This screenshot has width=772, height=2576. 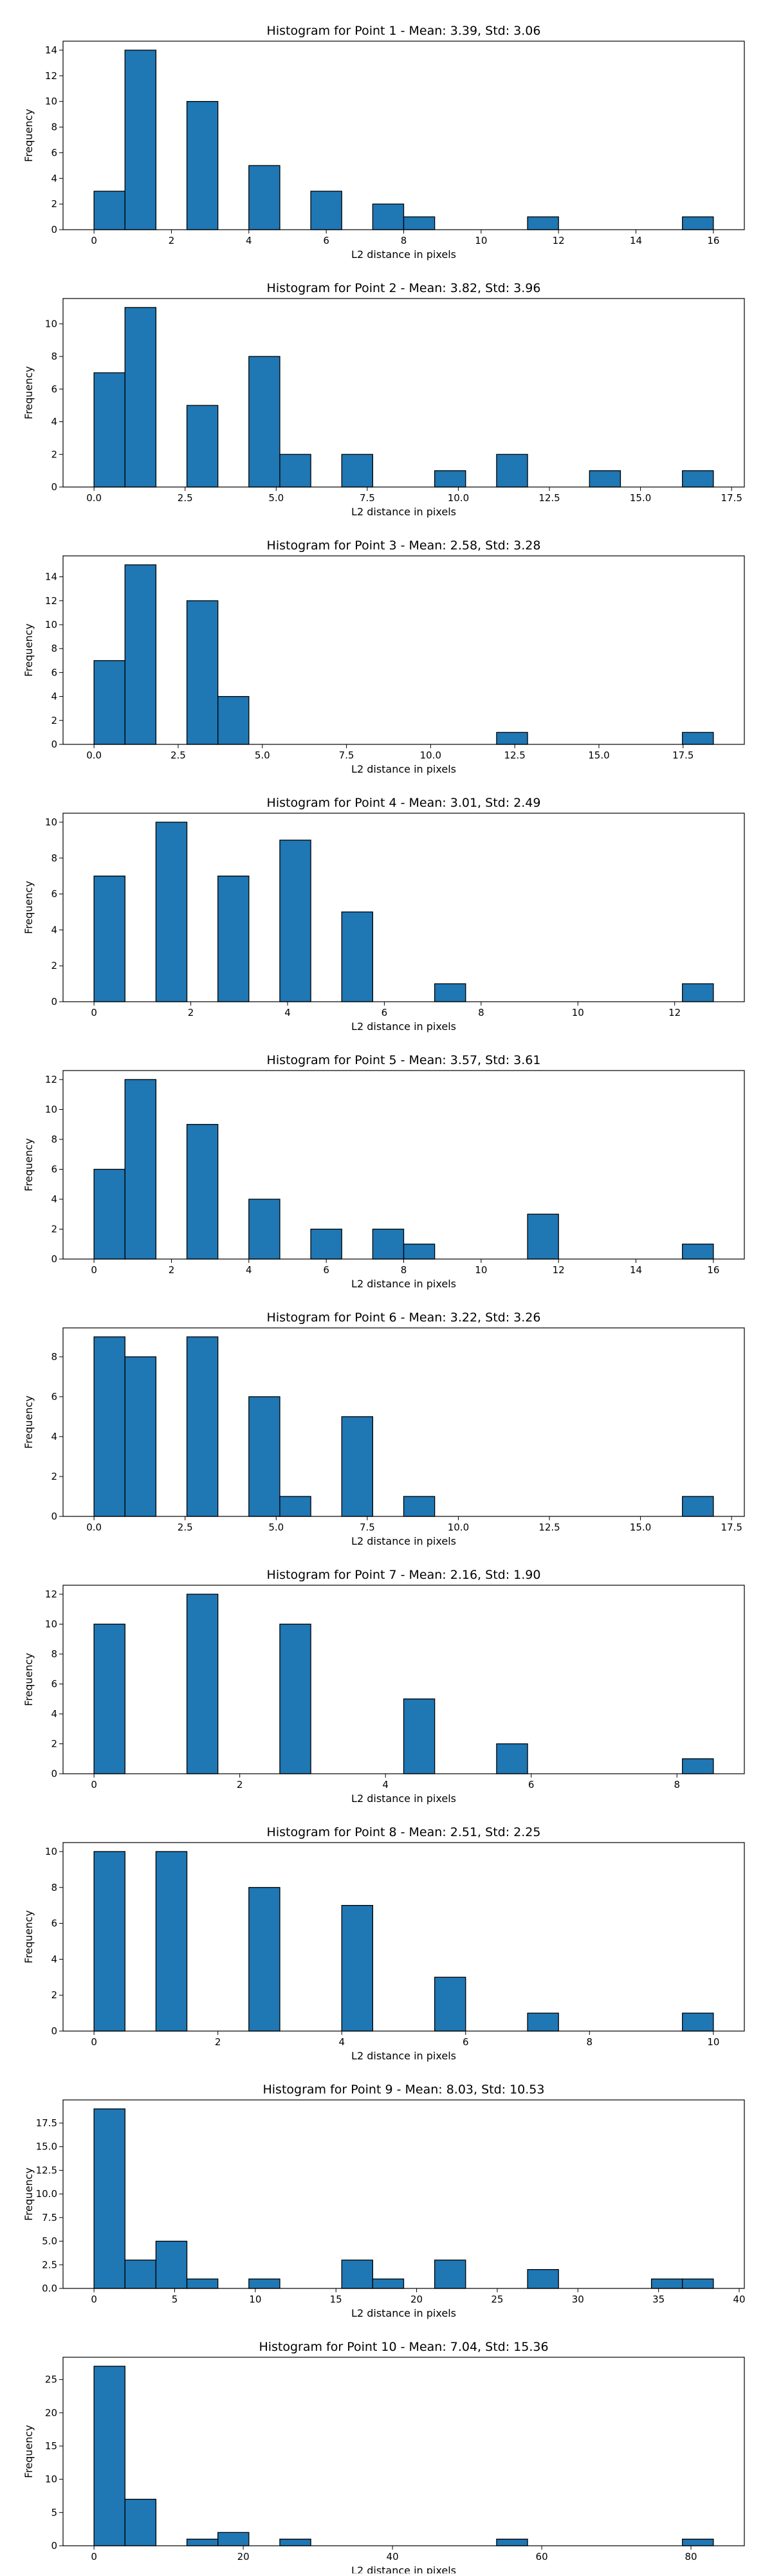 What do you see at coordinates (243, 2556) in the screenshot?
I see `x-tick-label: 20` at bounding box center [243, 2556].